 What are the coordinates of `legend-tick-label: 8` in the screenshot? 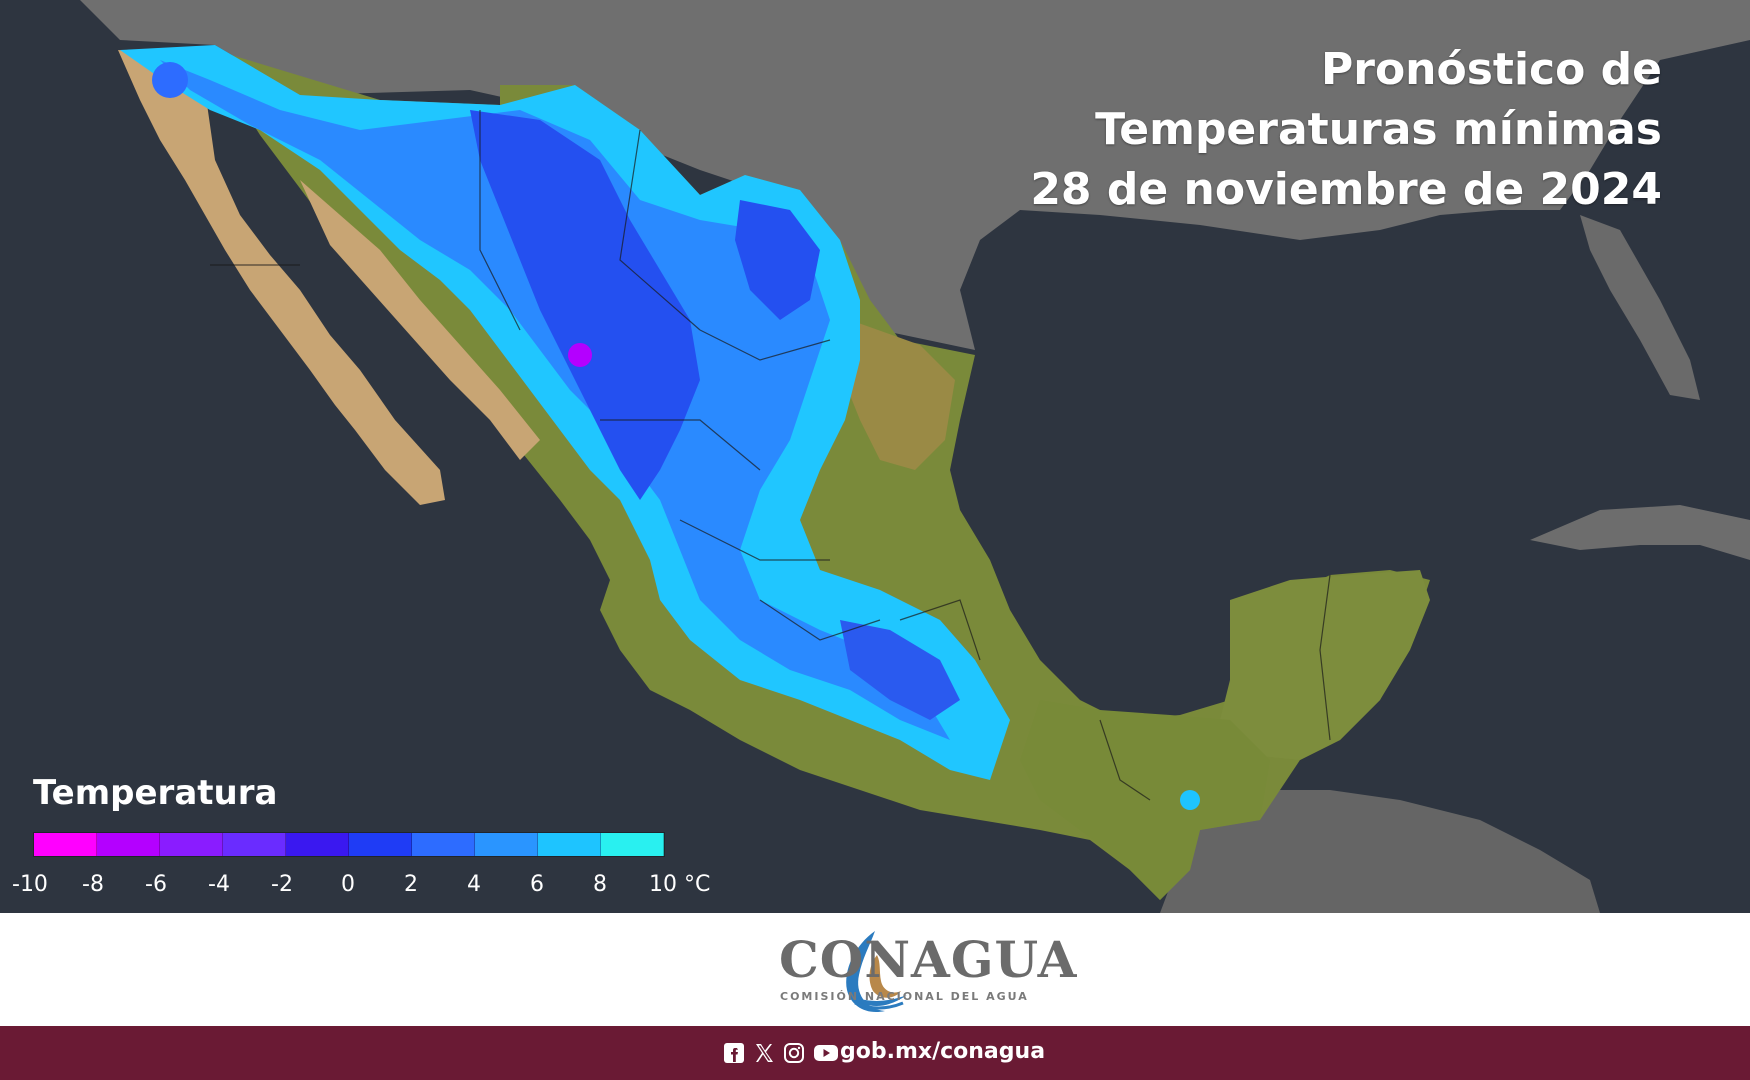 It's located at (600, 884).